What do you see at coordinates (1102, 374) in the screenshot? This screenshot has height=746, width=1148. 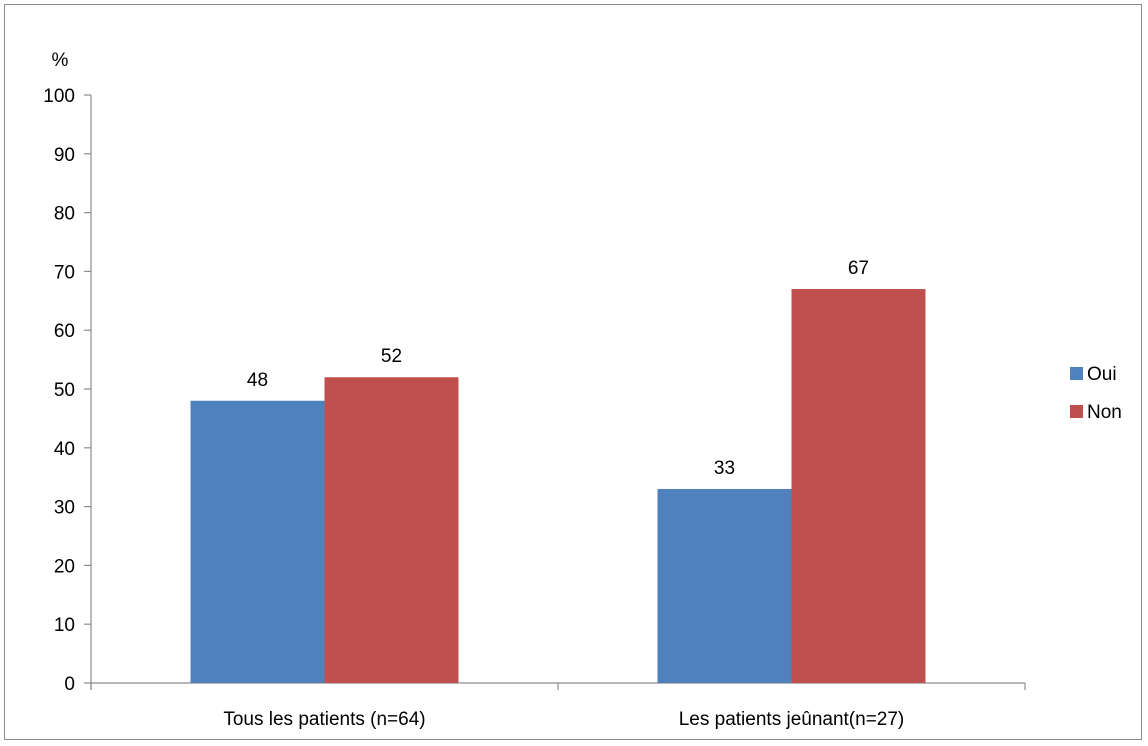 I see `legend-label: Oui` at bounding box center [1102, 374].